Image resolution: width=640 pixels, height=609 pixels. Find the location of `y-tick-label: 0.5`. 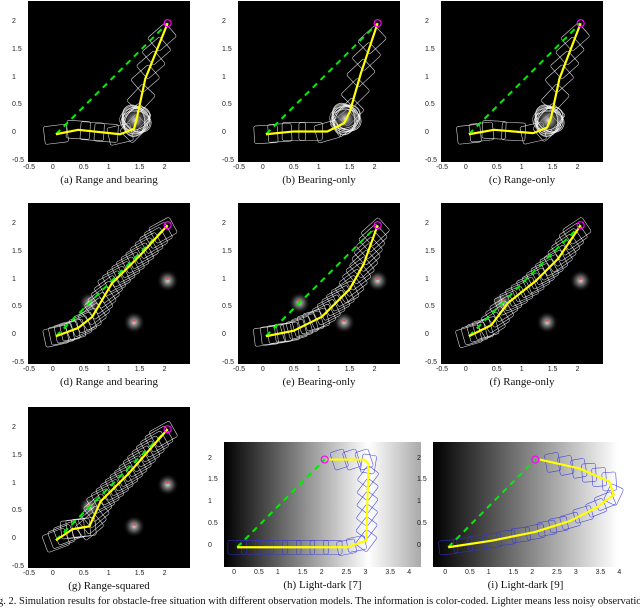

y-tick-label: 0.5 is located at coordinates (17, 105).